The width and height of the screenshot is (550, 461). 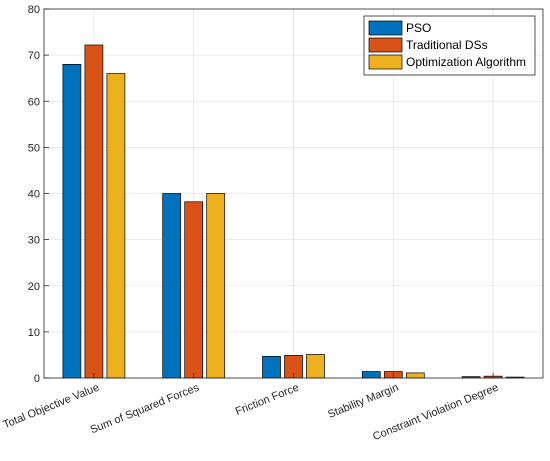 I want to click on y-tick-label: 50, so click(x=34, y=148).